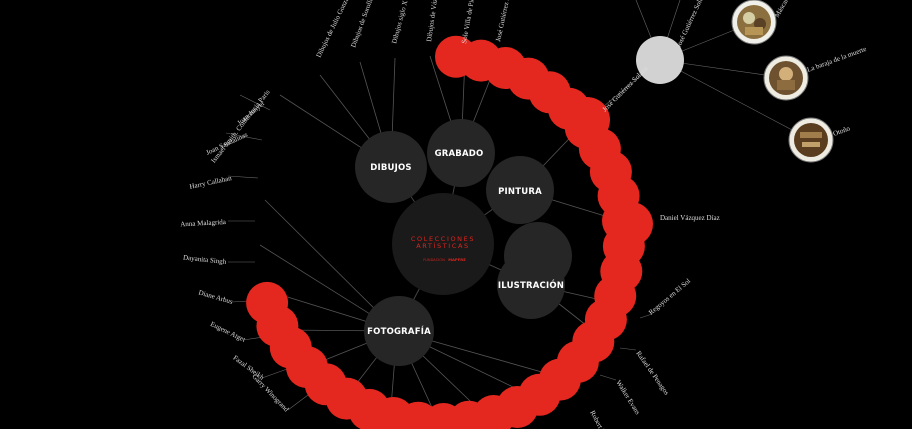 The width and height of the screenshot is (912, 429). What do you see at coordinates (587, 120) in the screenshot?
I see `artist-node-active` at bounding box center [587, 120].